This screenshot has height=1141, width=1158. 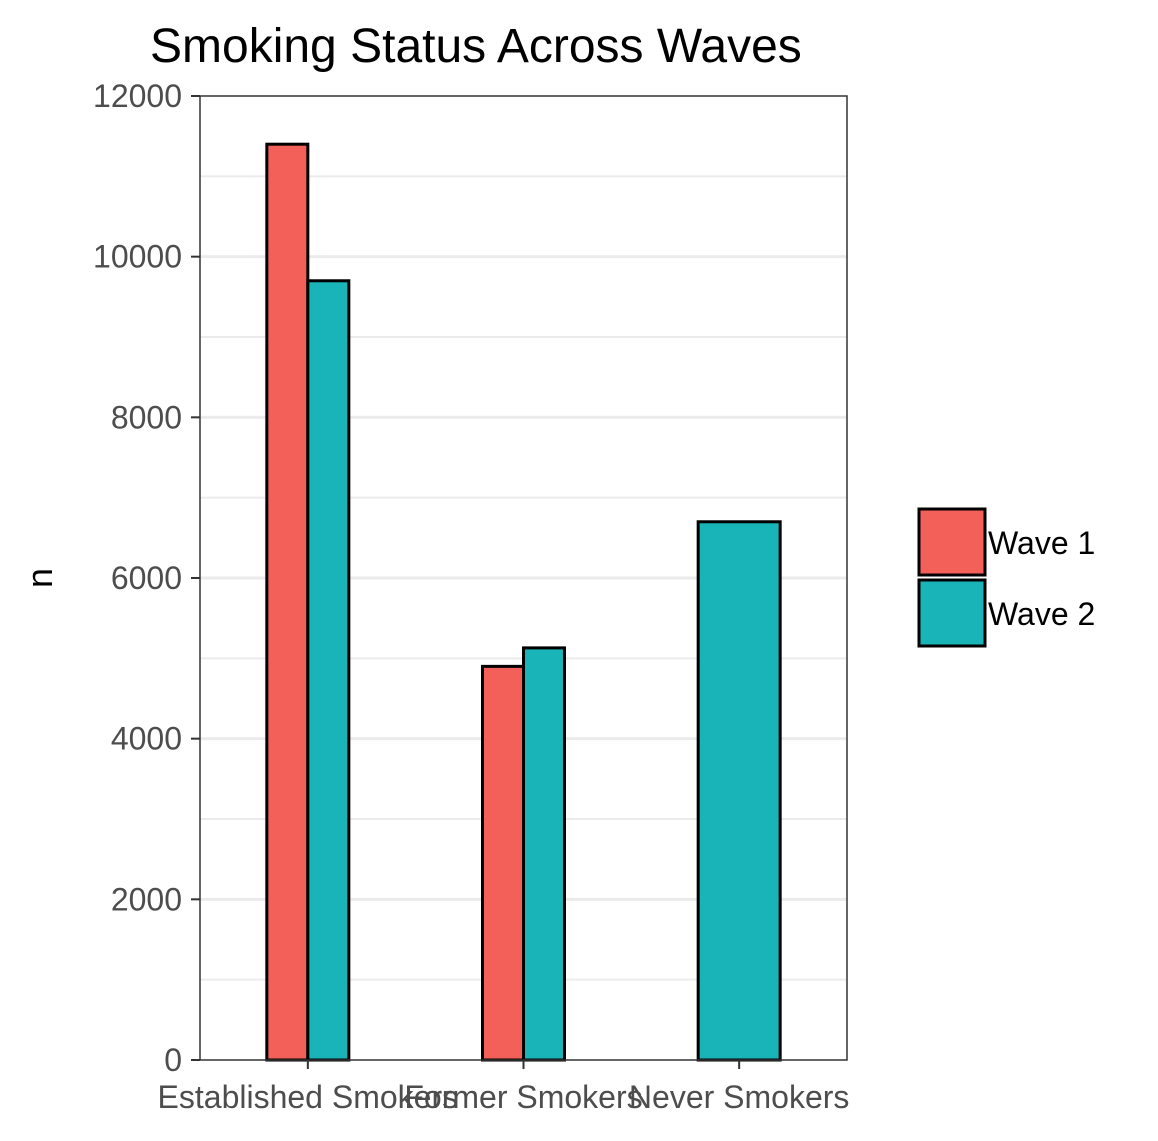 I want to click on y-tick-label: 6000, so click(x=146, y=578).